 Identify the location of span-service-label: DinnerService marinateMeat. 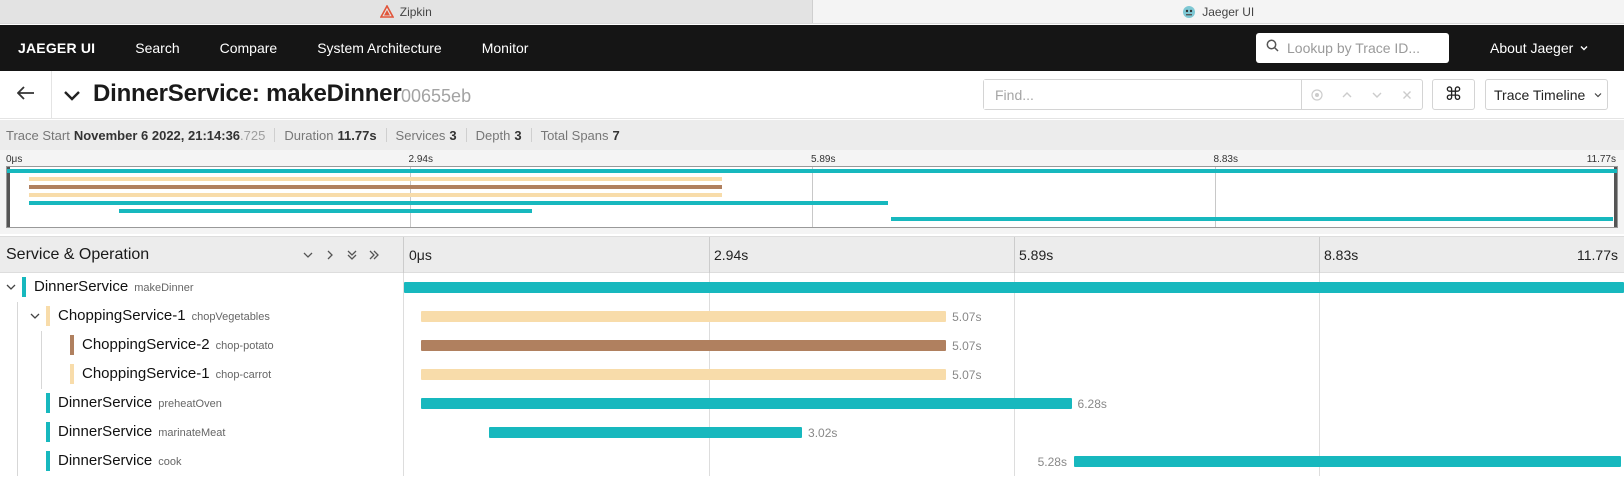
(141, 431).